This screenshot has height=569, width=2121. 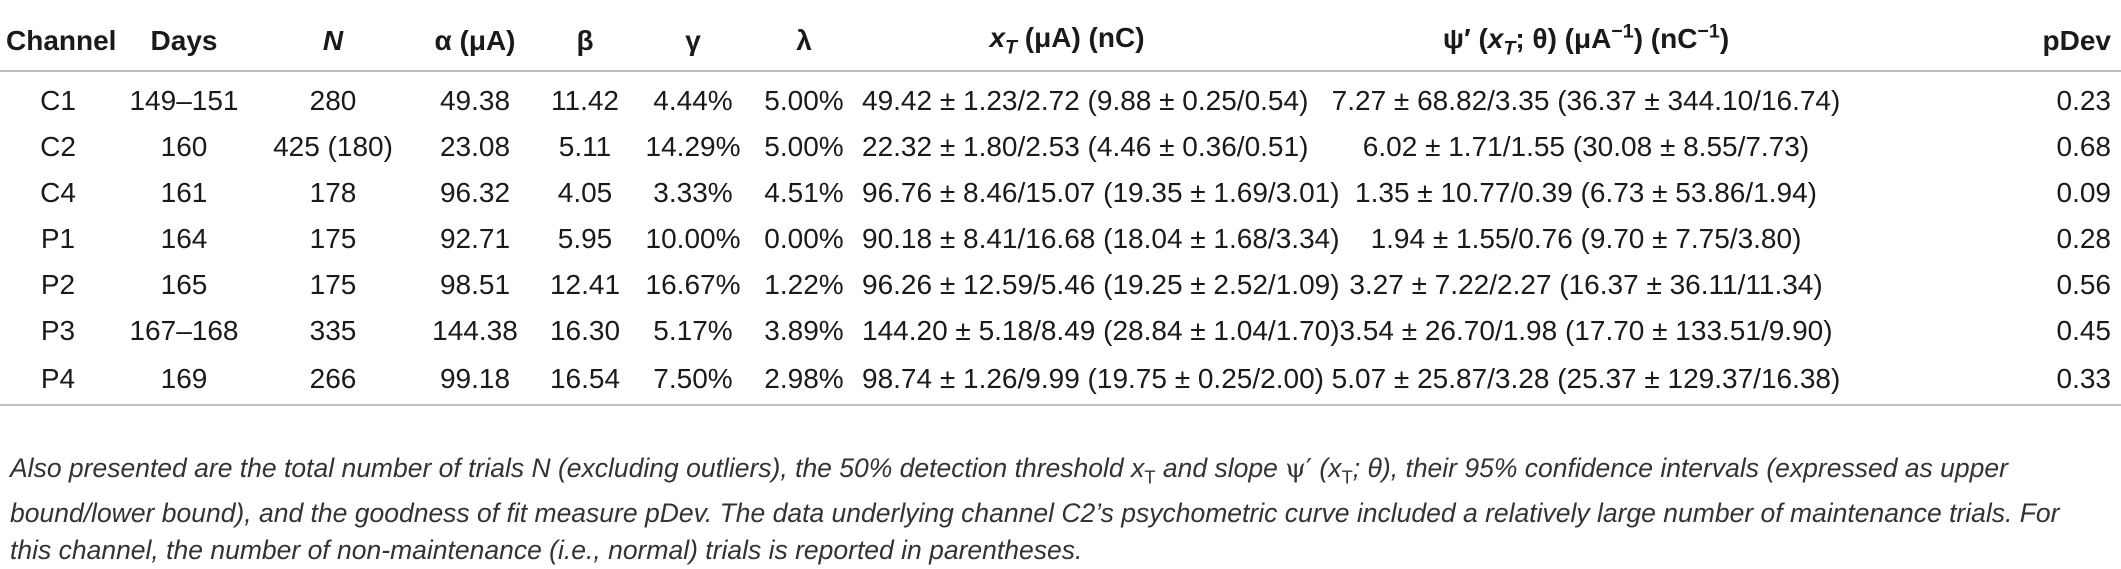 I want to click on cell-n: 335, so click(x=333, y=330).